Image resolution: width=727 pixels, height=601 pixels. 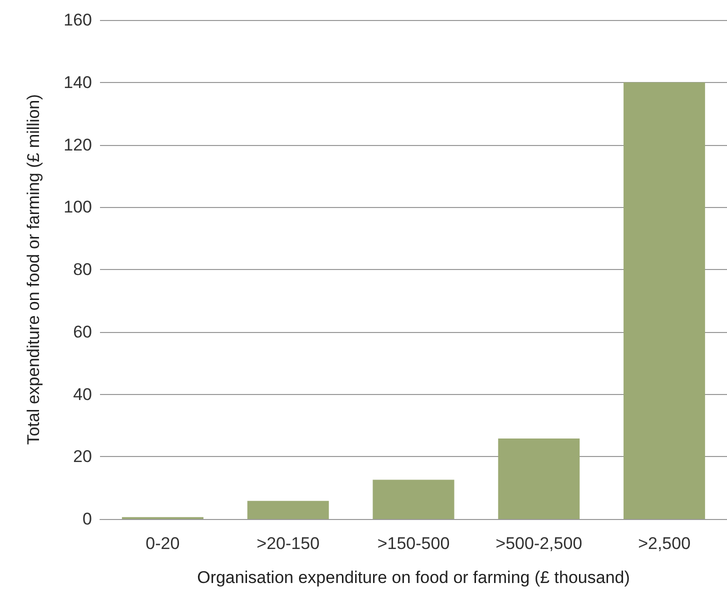 What do you see at coordinates (82, 456) in the screenshot?
I see `y-tick-label: 20` at bounding box center [82, 456].